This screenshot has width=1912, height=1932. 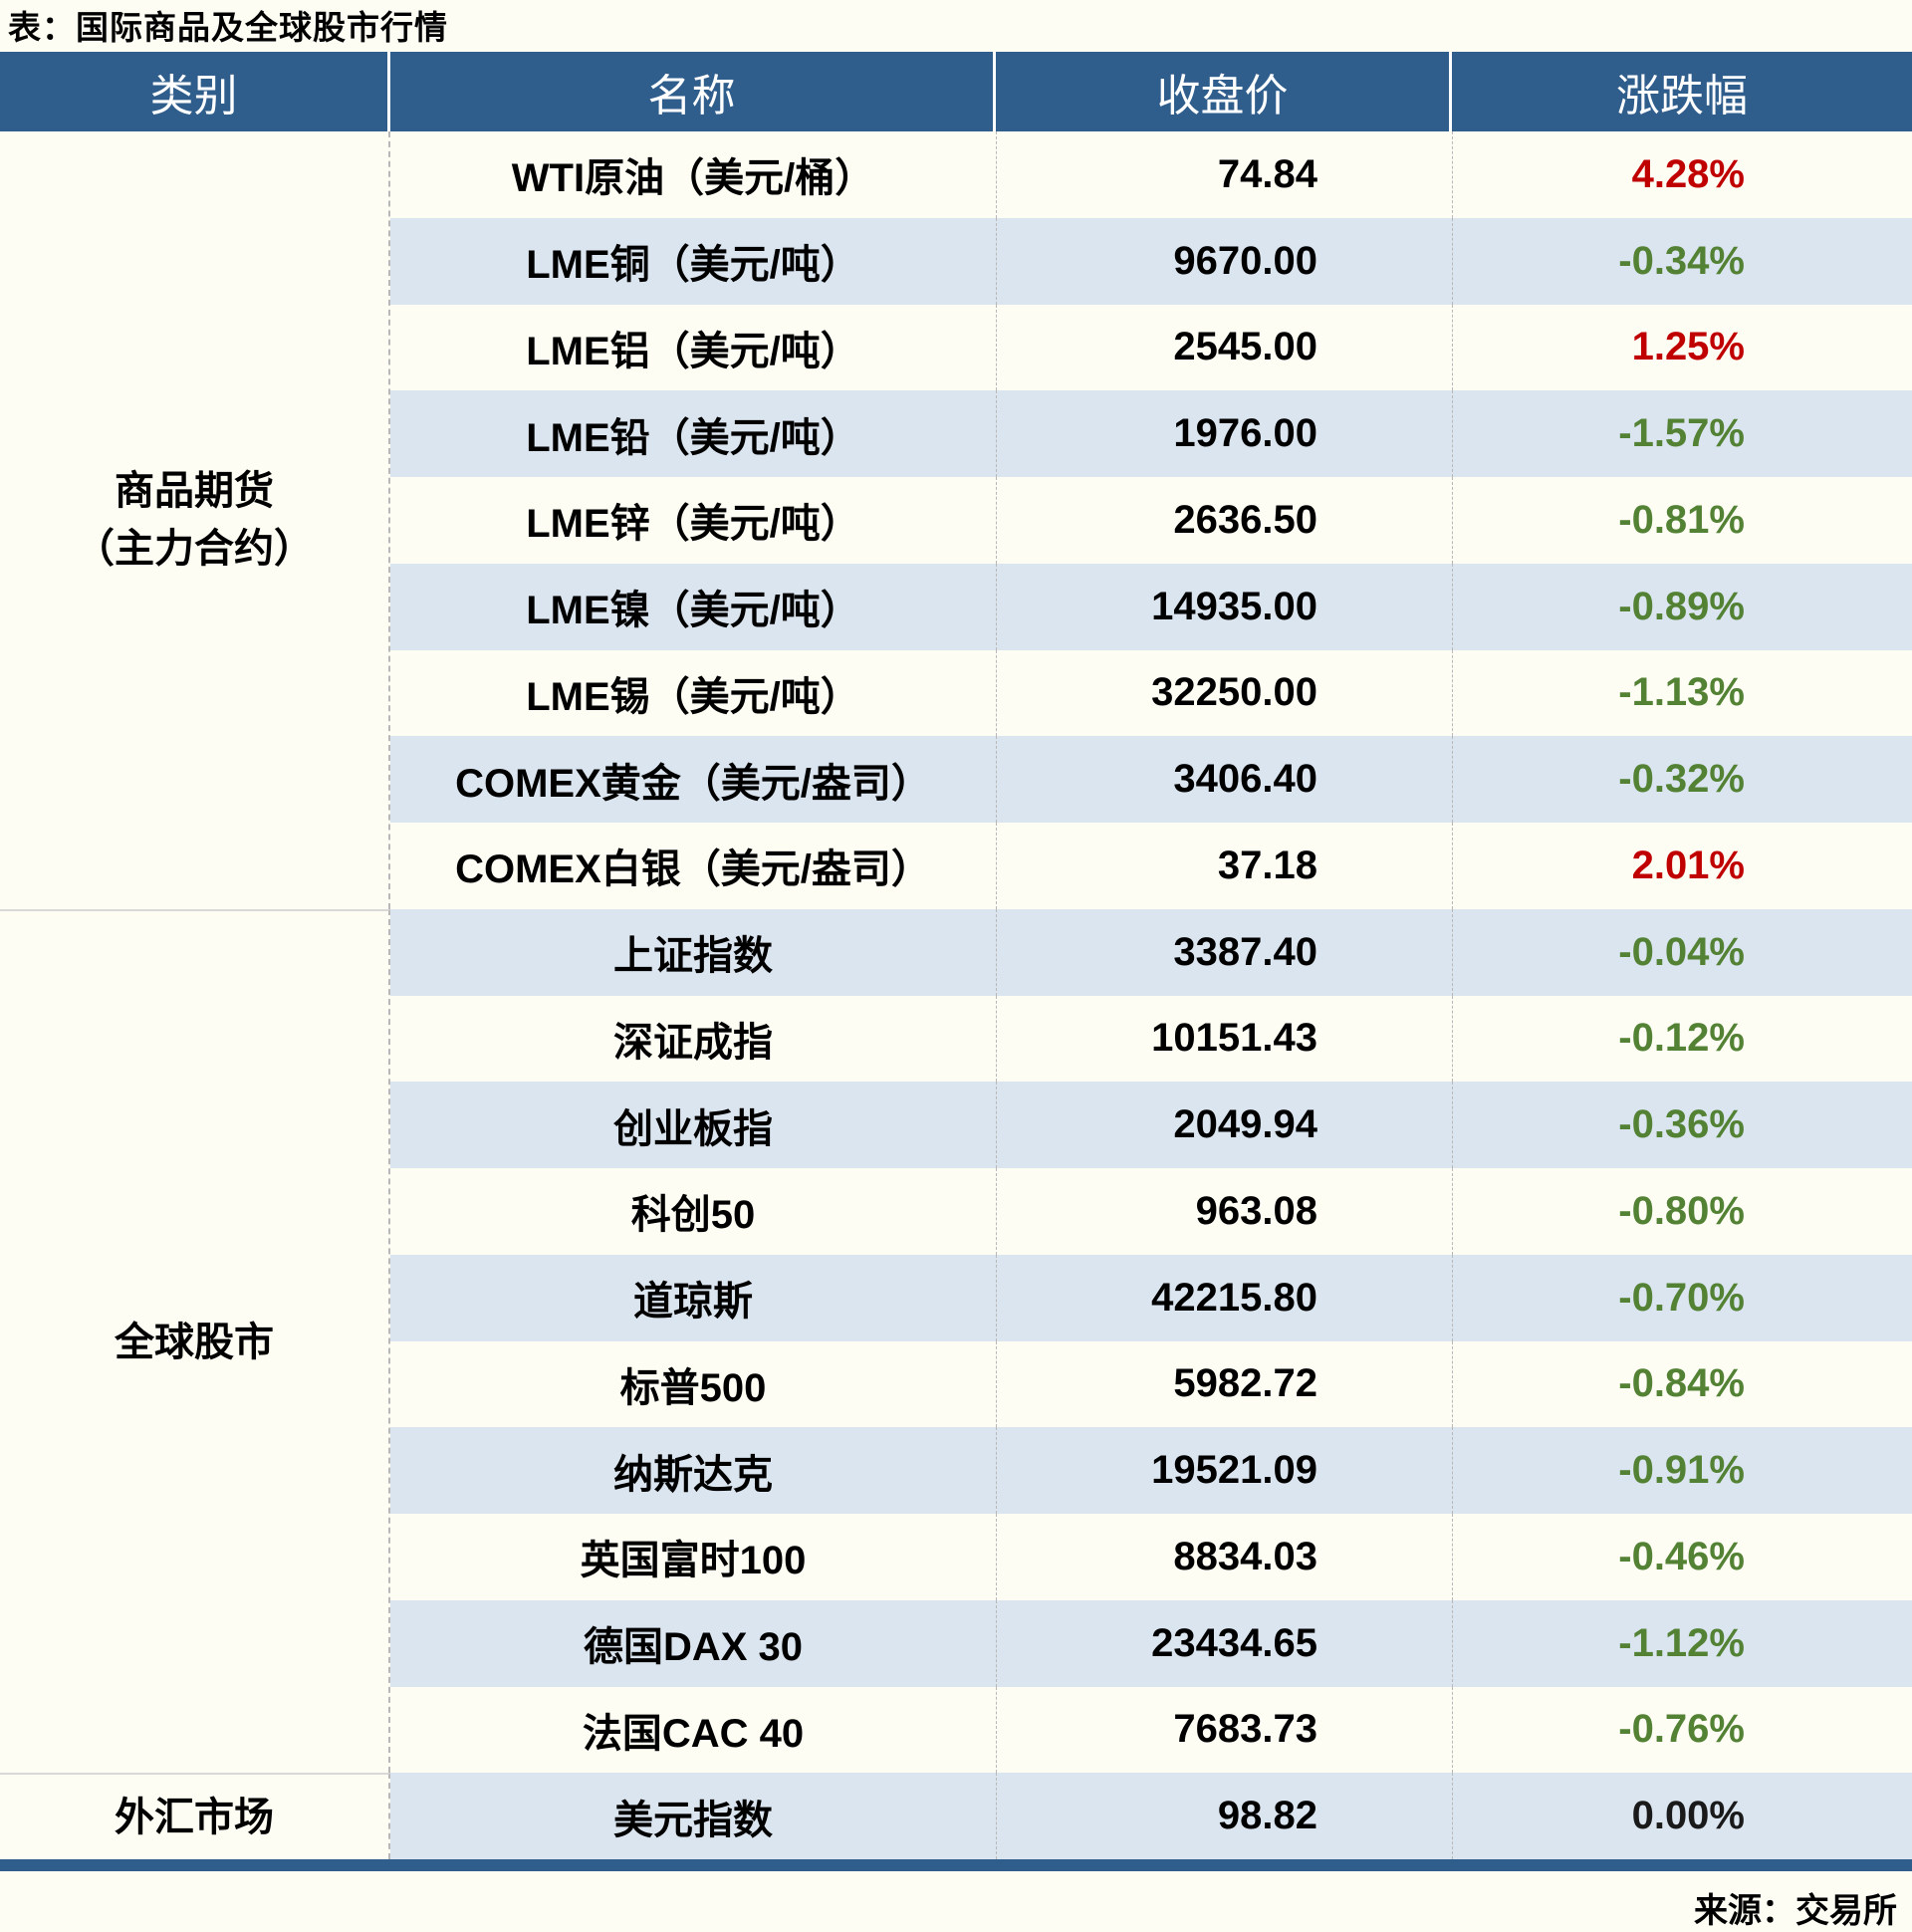 I want to click on category-label-line: 外汇市场, so click(x=194, y=1817).